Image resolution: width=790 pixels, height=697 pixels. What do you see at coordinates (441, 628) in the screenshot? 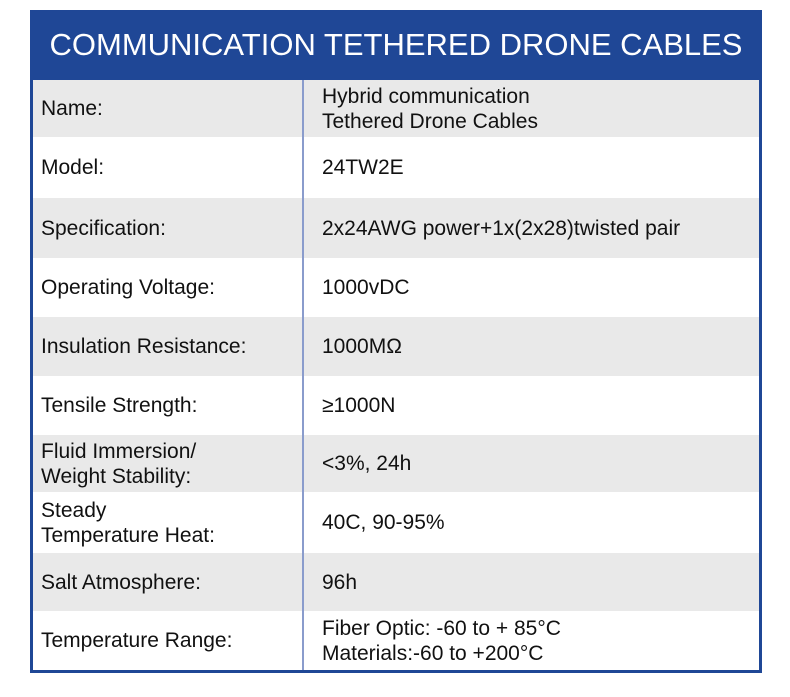
I see `value-line-1: Fiber Optic: -60 to + 85°C` at bounding box center [441, 628].